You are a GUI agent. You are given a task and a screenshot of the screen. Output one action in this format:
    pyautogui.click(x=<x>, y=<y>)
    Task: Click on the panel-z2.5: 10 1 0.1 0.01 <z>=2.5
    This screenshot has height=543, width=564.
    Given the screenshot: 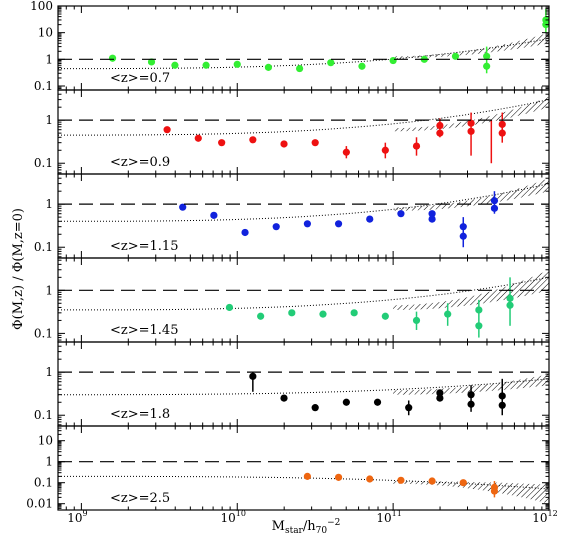 What is the action you would take?
    pyautogui.click(x=288, y=468)
    